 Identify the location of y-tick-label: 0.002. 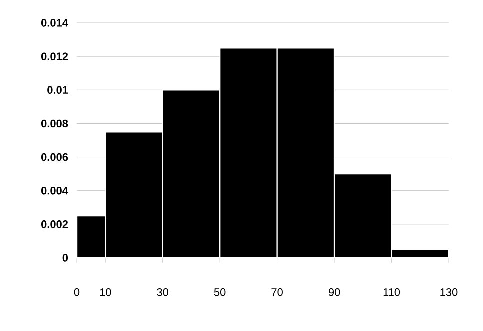
(54, 224).